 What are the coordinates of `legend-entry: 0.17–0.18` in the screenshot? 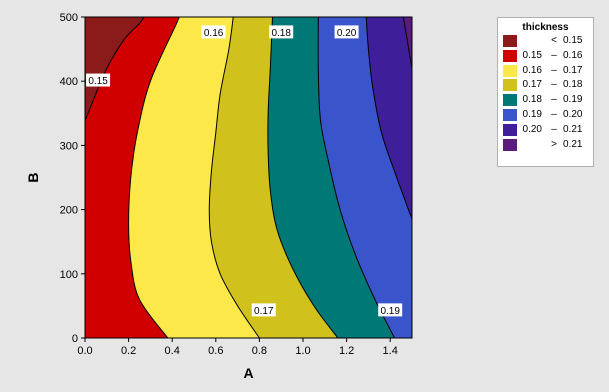 It's located at (545, 85).